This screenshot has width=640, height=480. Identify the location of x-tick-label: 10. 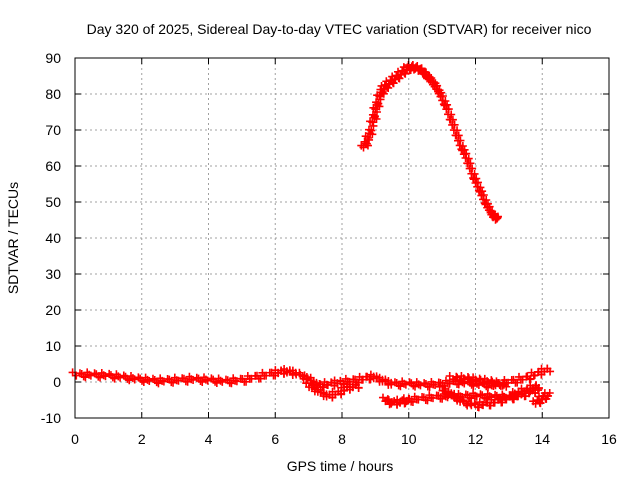
(409, 439).